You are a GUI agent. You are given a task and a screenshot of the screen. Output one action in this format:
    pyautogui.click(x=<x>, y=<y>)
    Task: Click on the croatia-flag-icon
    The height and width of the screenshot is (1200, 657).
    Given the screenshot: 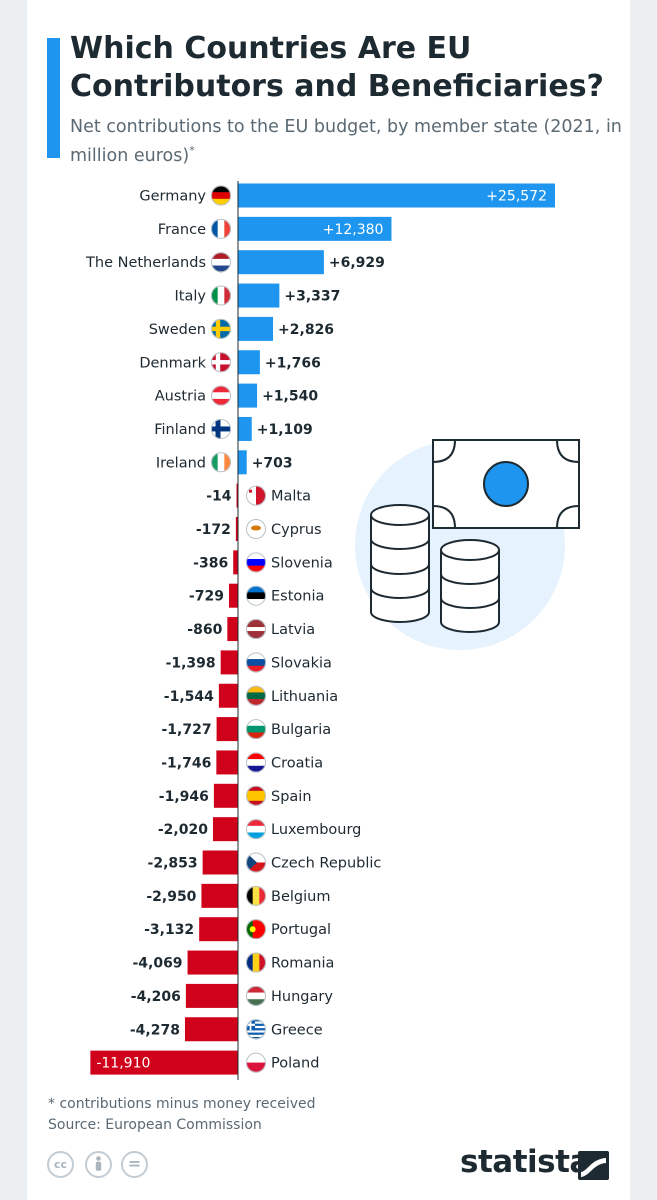 What is the action you would take?
    pyautogui.click(x=256, y=762)
    